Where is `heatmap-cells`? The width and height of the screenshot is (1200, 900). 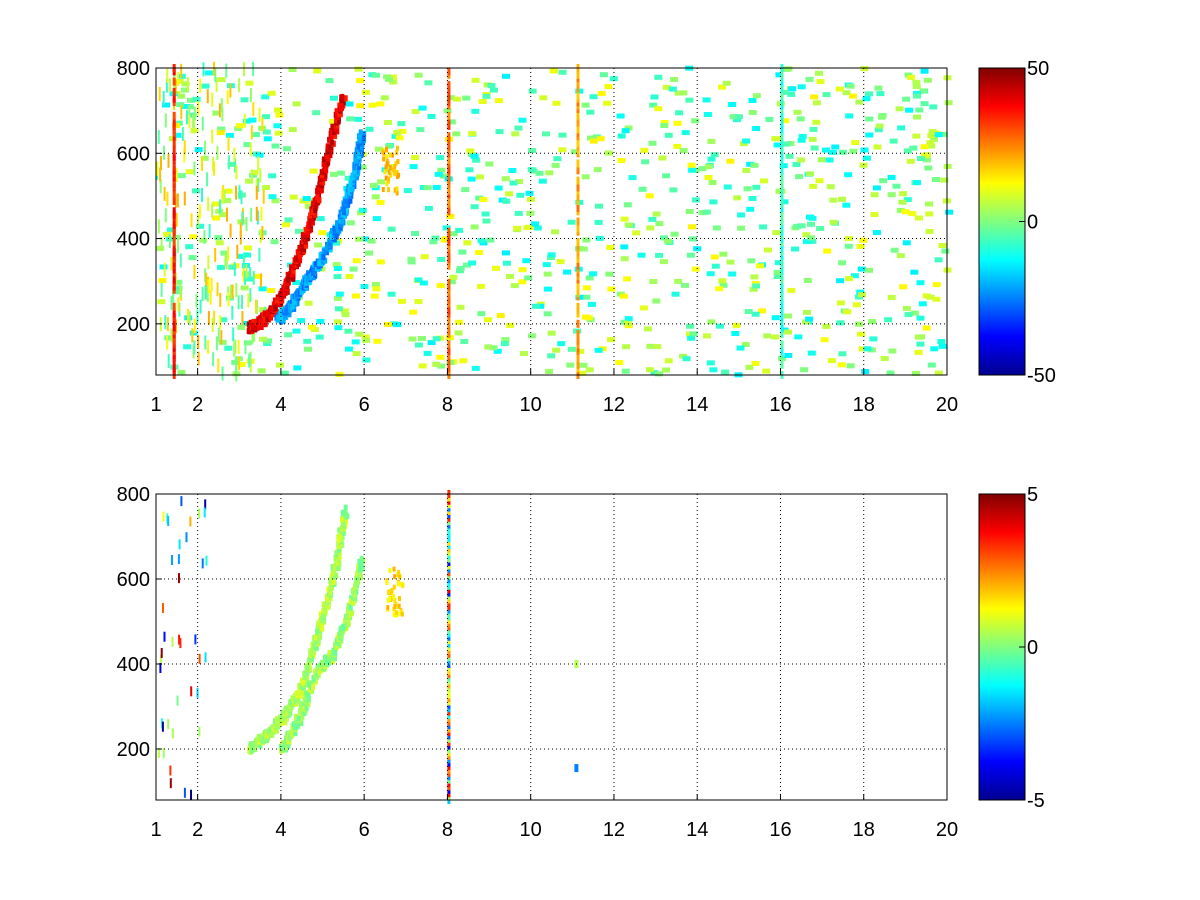 heatmap-cells is located at coordinates (368, 647).